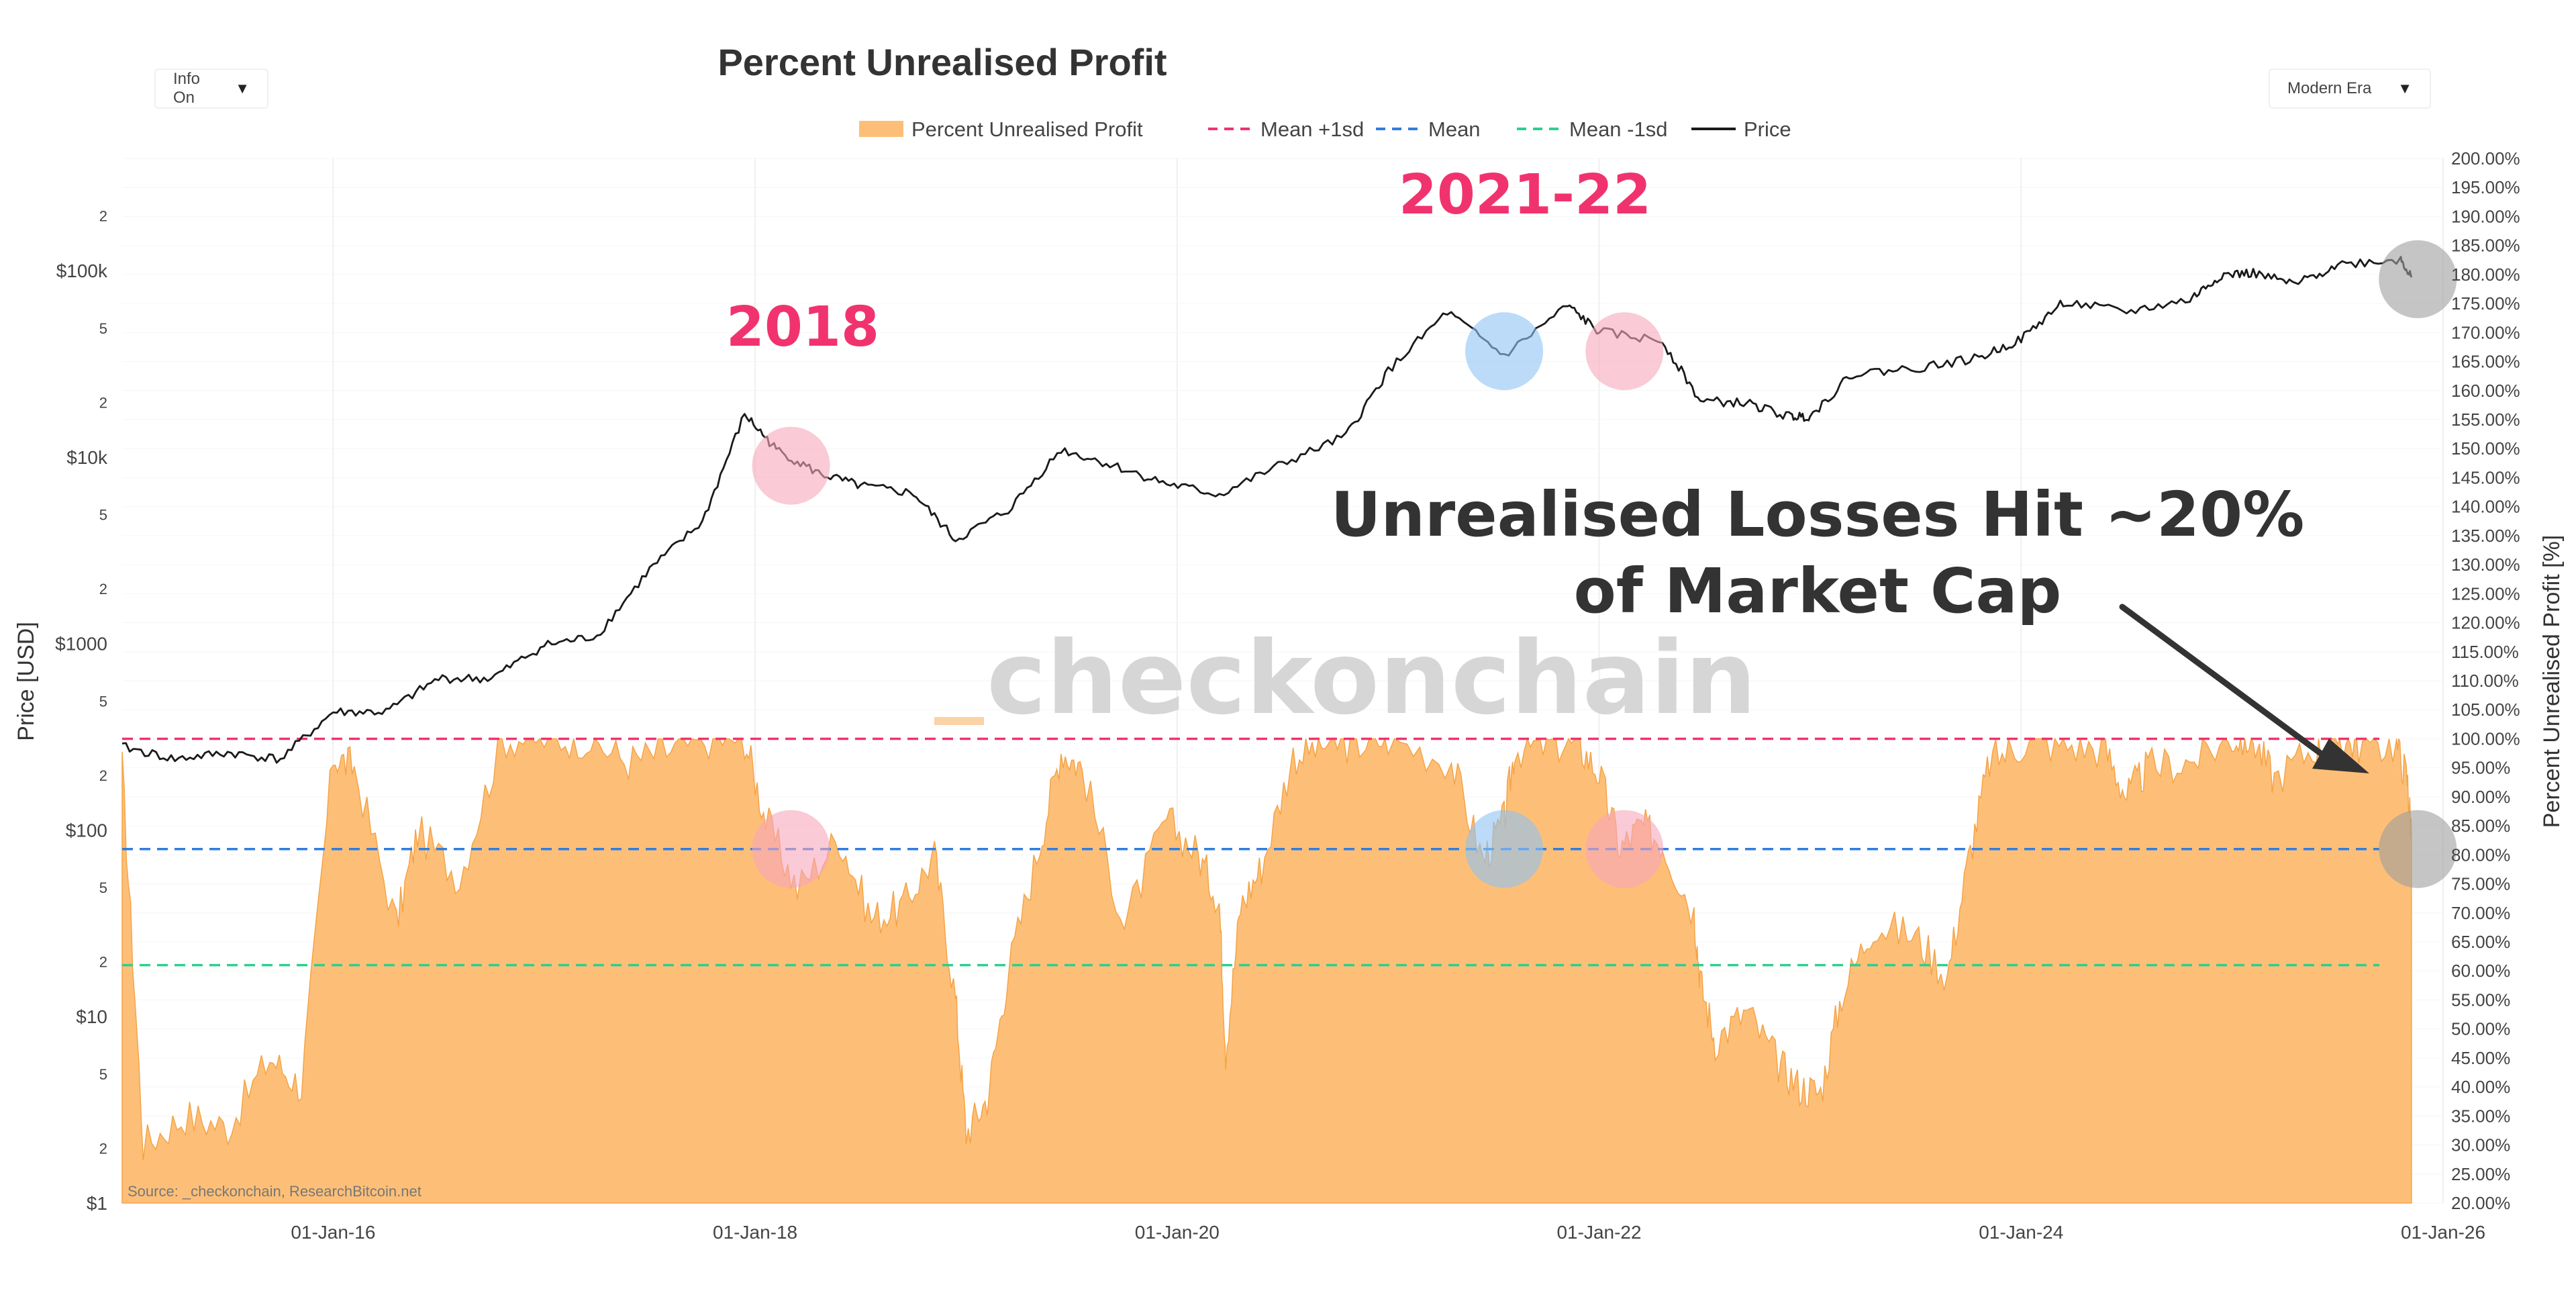 The width and height of the screenshot is (2576, 1293). I want to click on legend-label: Mean +1sd, so click(1312, 129).